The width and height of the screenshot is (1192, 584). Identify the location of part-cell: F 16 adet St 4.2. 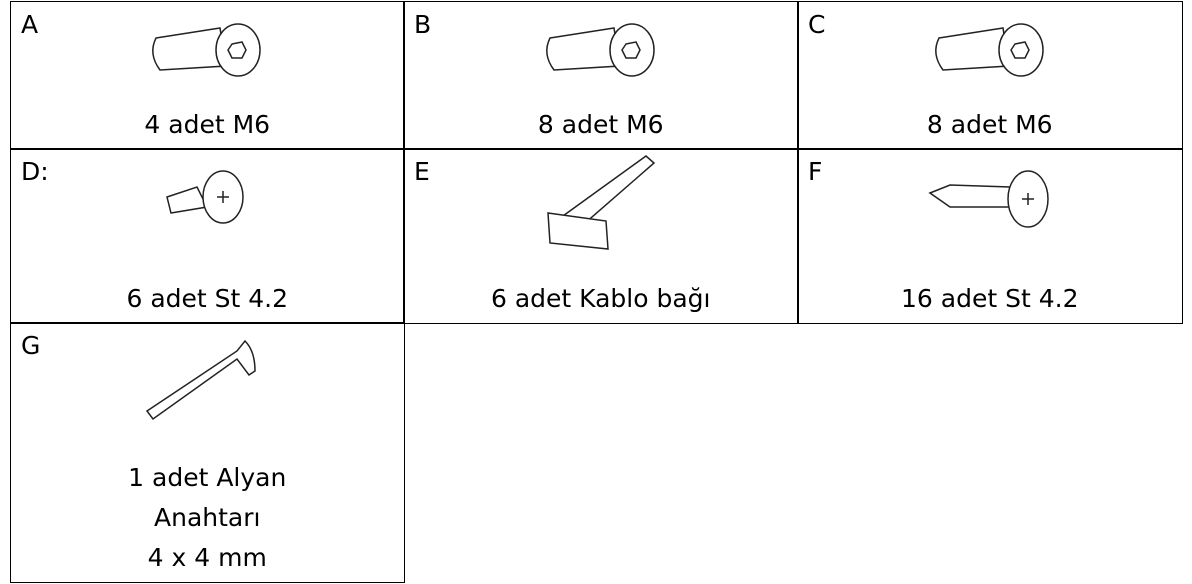
(990, 236).